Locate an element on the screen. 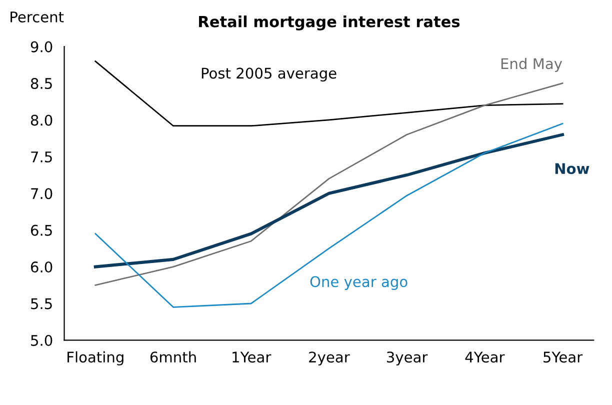 This screenshot has width=612, height=405. series-label: Now is located at coordinates (572, 168).